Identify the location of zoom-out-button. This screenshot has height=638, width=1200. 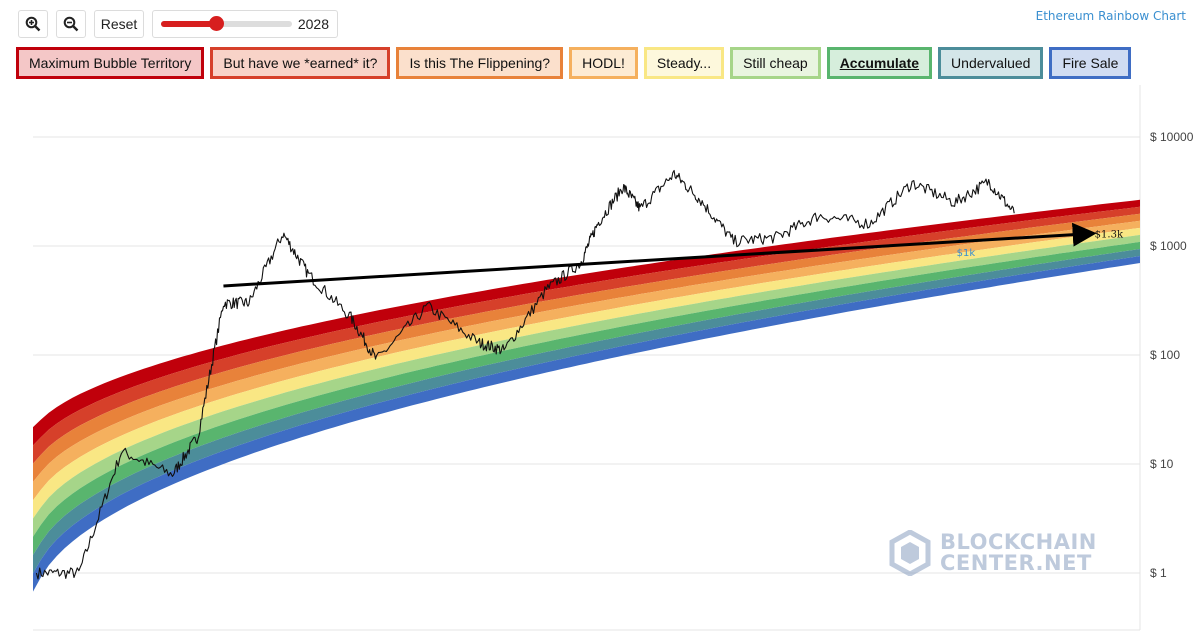
(71, 24).